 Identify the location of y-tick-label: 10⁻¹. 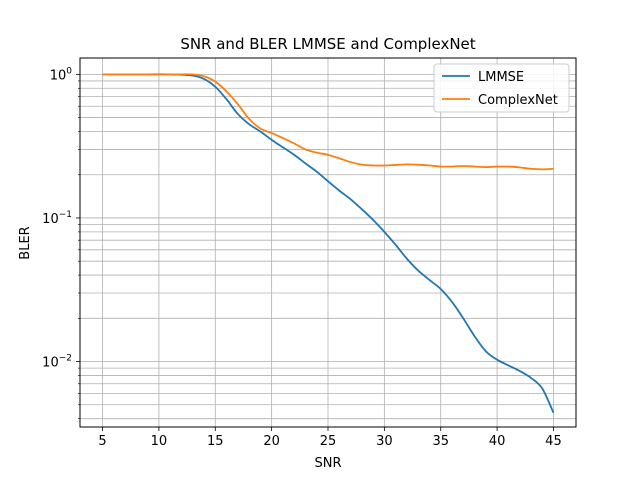
(57, 218).